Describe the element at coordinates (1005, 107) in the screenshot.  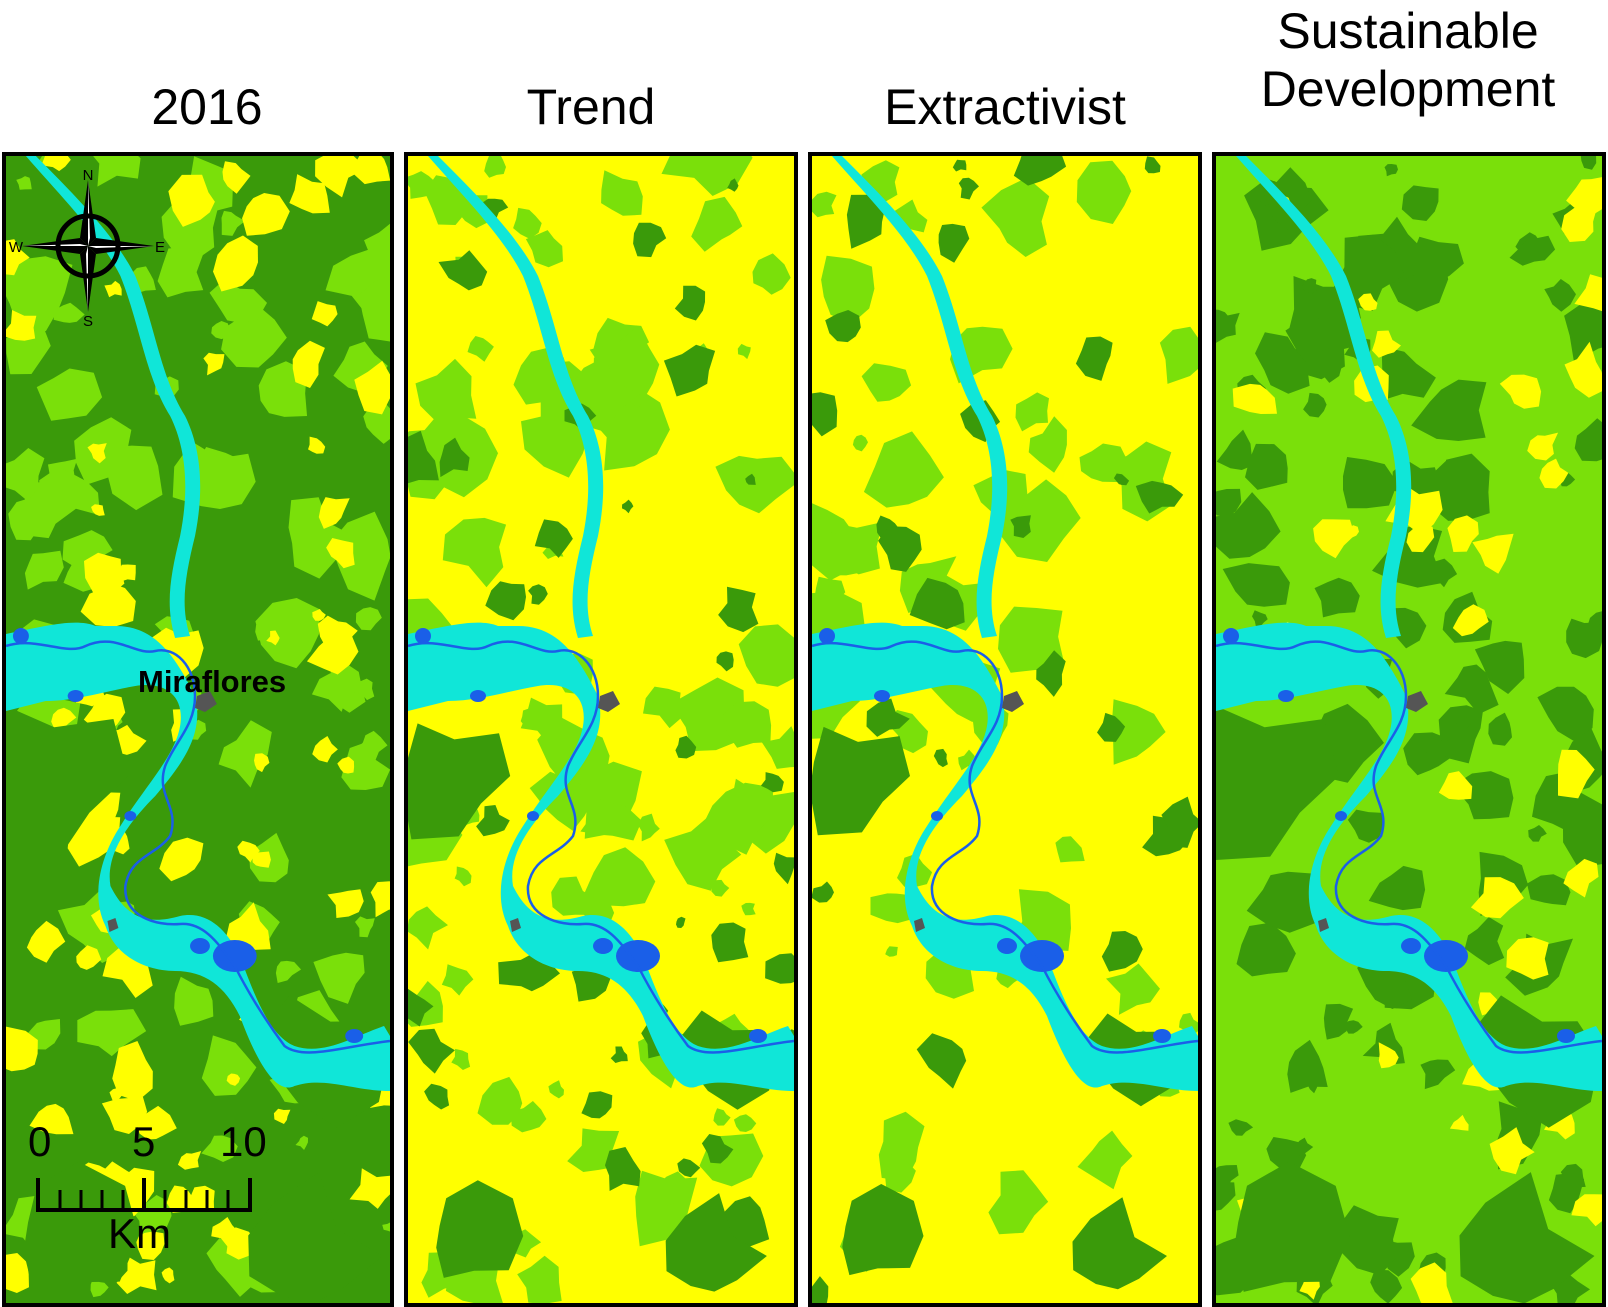
I see `panel-title-extractivist: Extractivist` at that location.